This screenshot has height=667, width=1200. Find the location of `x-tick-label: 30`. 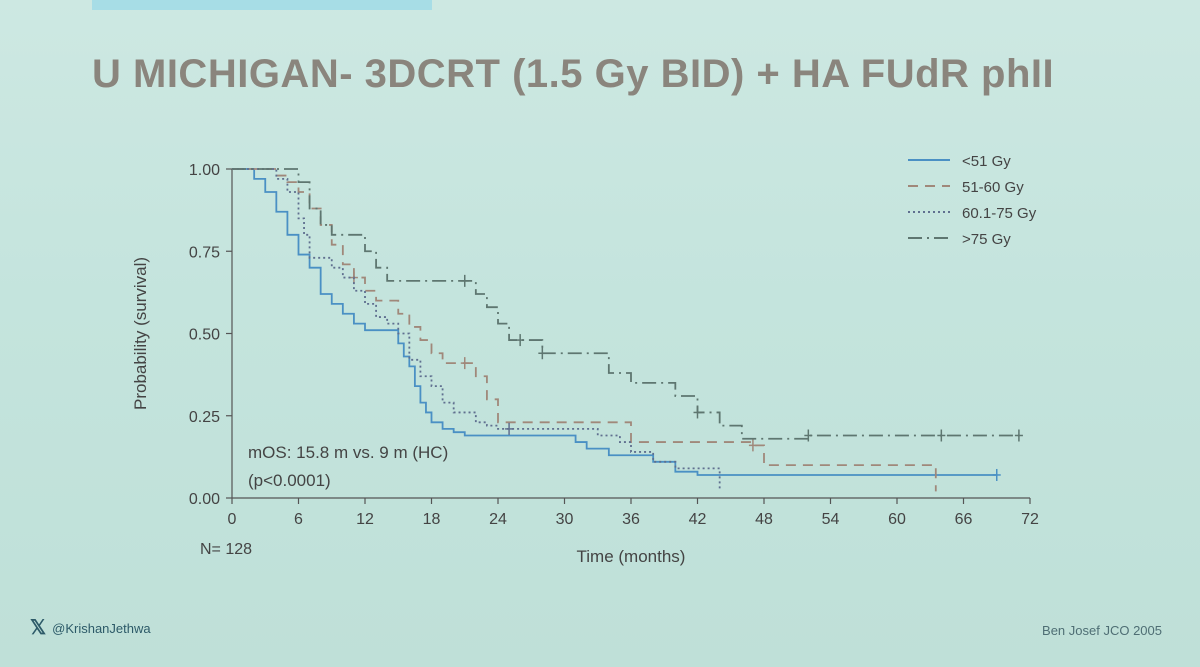

x-tick-label: 30 is located at coordinates (565, 519).